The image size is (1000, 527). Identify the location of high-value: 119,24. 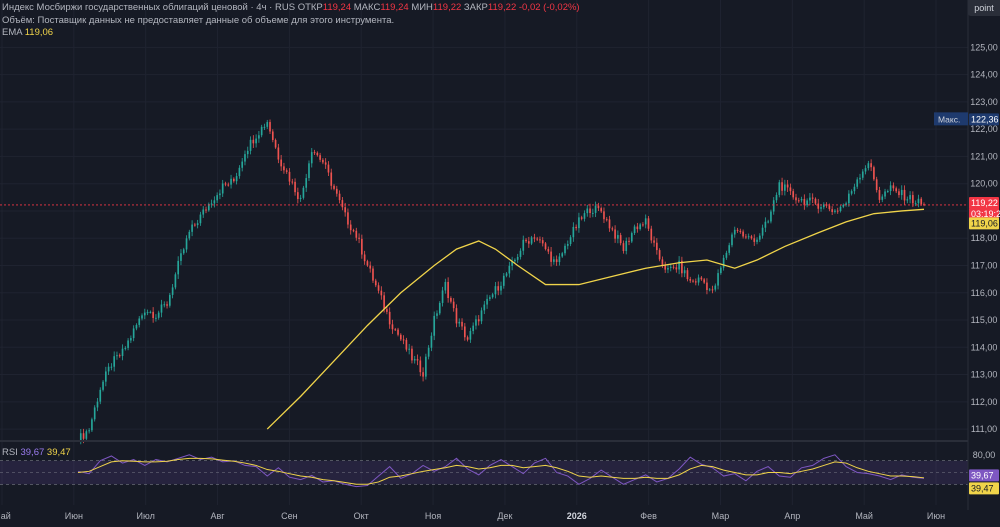
(394, 7).